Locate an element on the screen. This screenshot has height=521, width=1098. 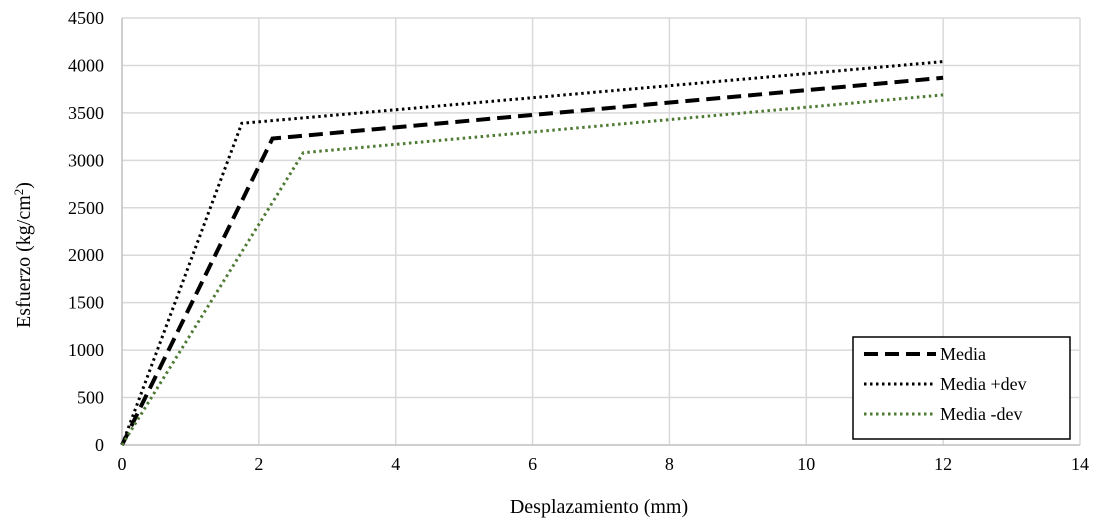
y-tick-label: 500 is located at coordinates (90, 398).